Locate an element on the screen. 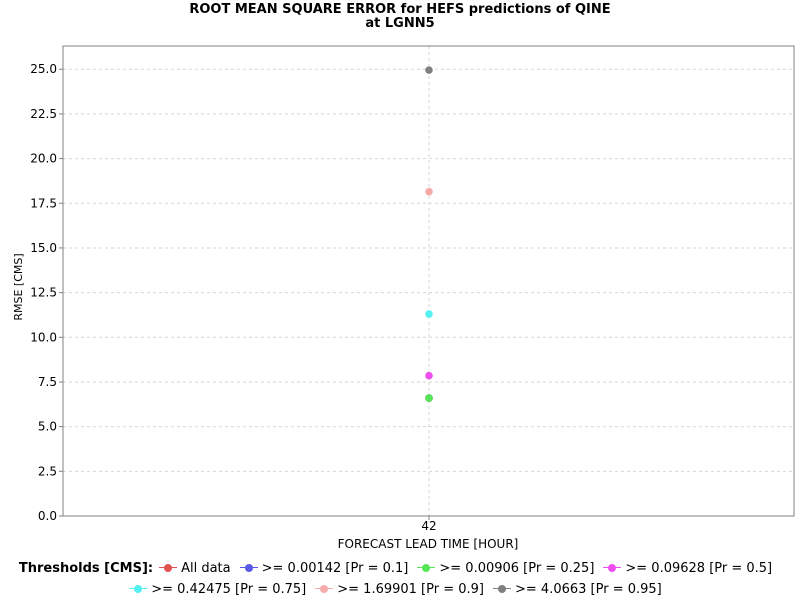 Image resolution: width=800 pixels, height=604 pixels. y-tick-label: 12.5 is located at coordinates (43, 293).